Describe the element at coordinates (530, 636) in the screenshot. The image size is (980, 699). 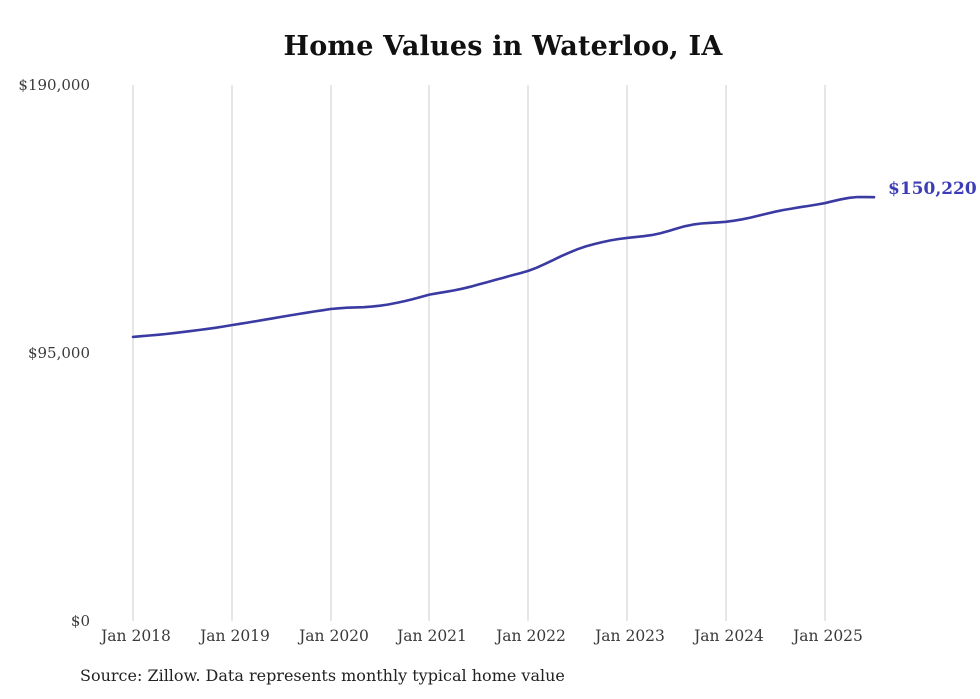
I see `x-tick-jan-2022: Jan 2022` at that location.